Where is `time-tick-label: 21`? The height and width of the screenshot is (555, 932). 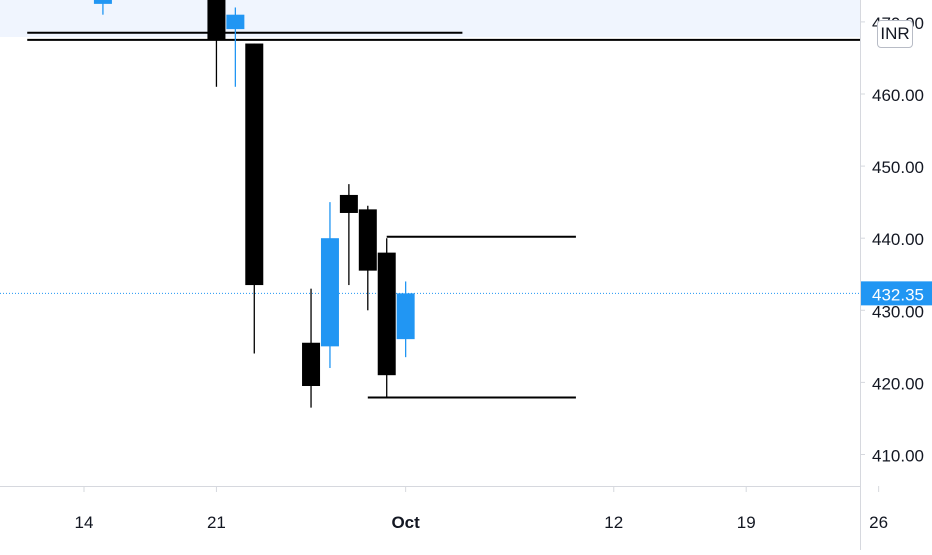 time-tick-label: 21 is located at coordinates (216, 522).